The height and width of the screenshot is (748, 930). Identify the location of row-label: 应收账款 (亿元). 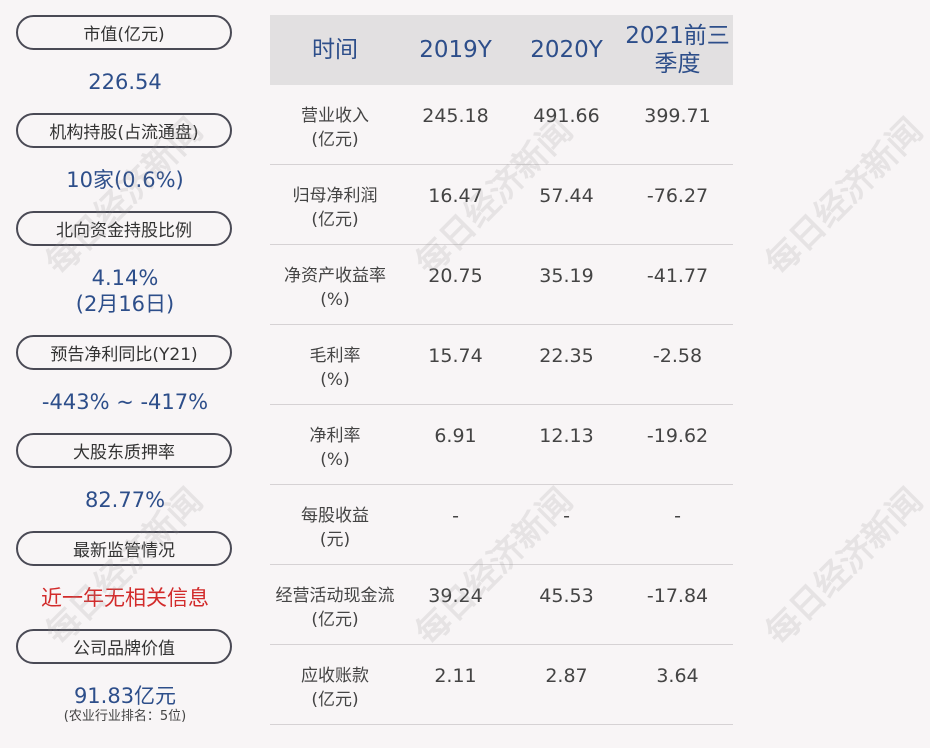
(335, 688).